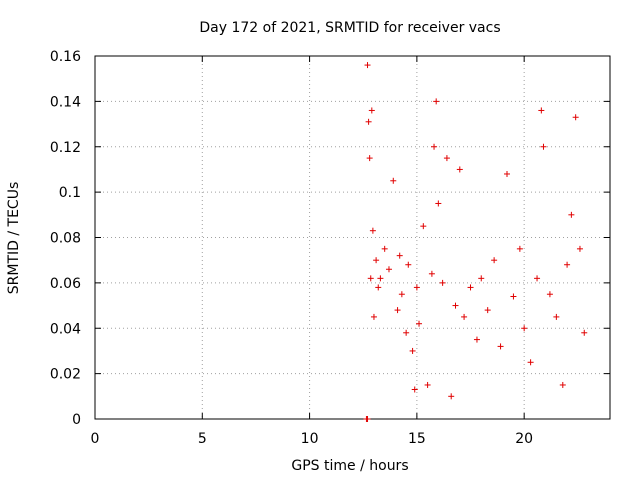  Describe the element at coordinates (65, 329) in the screenshot. I see `y-tick-label: 0.04` at that location.